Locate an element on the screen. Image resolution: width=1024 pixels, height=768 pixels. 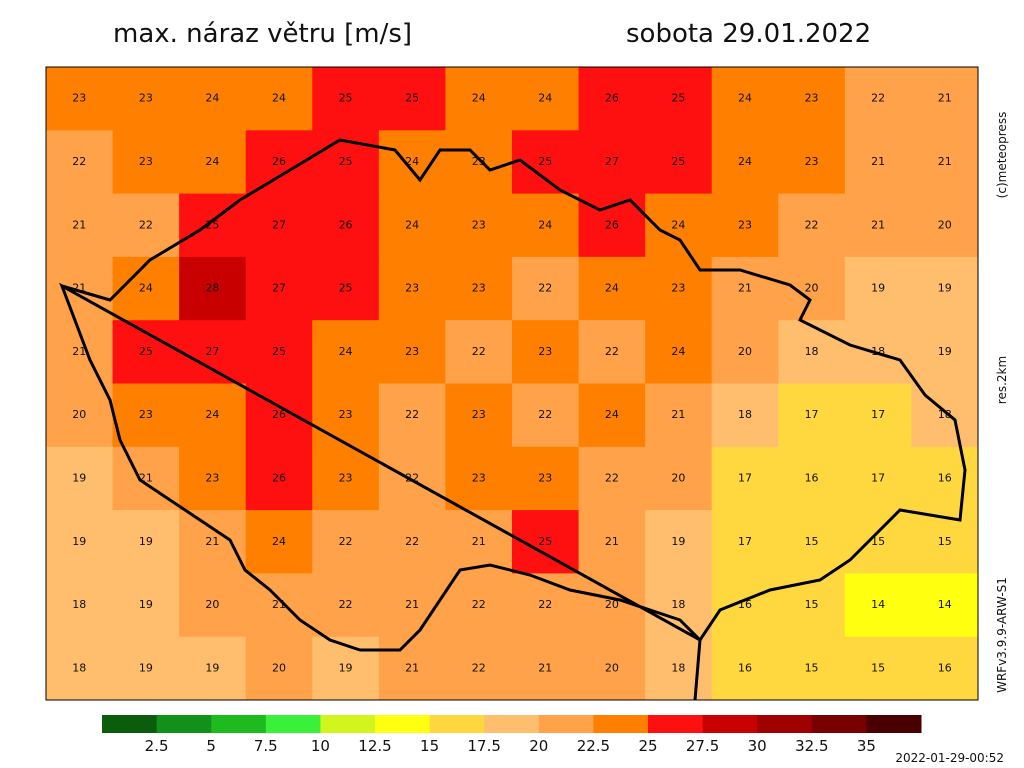
colorbar-label: 32.5 is located at coordinates (811, 746).